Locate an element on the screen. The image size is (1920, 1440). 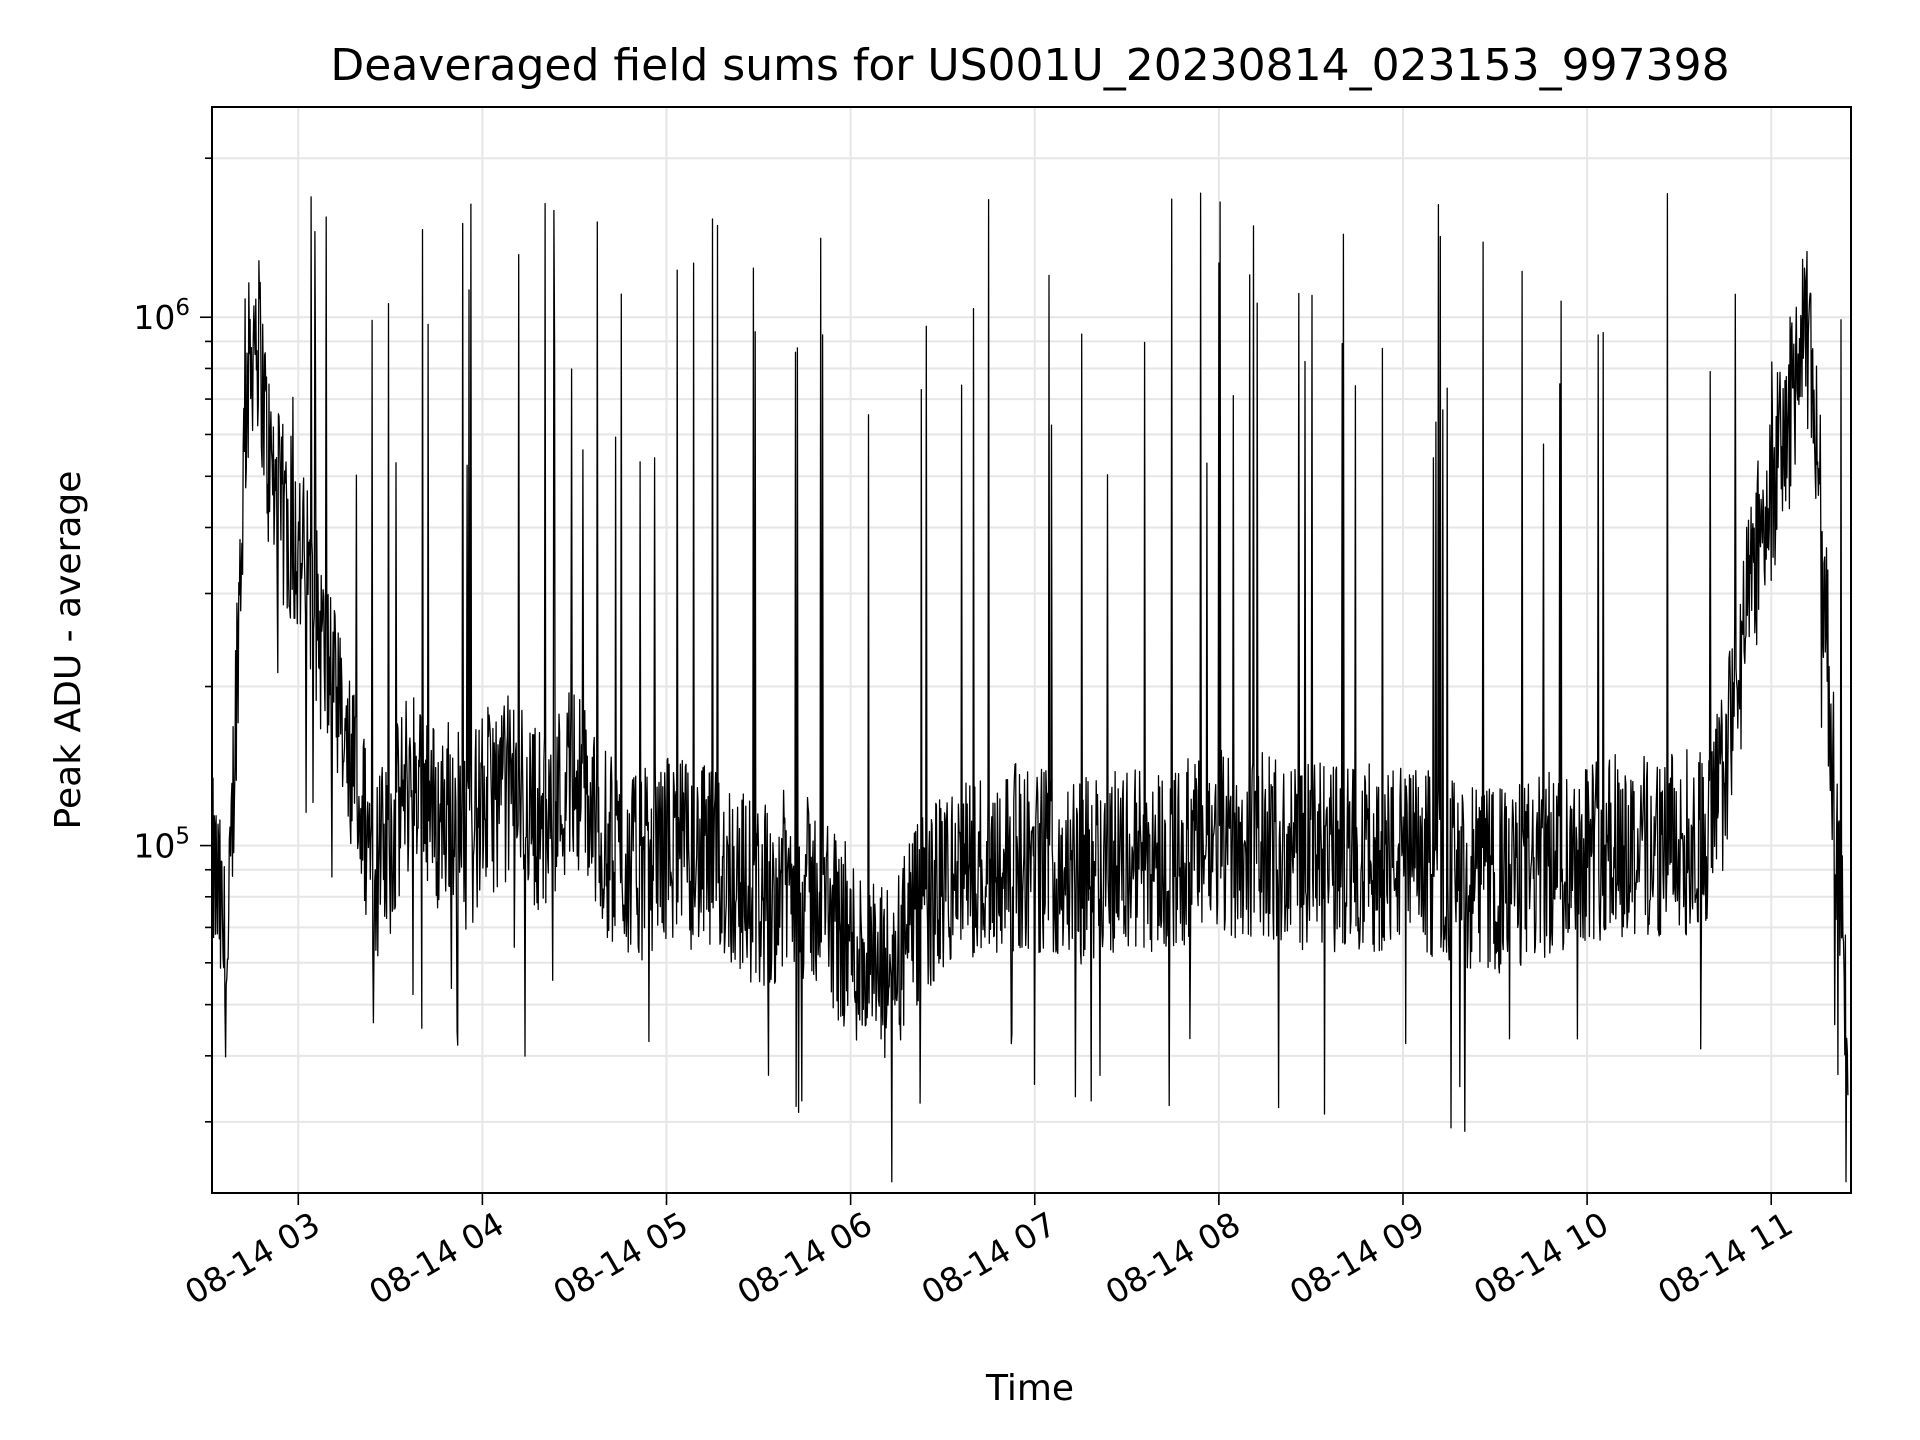
x-tick-label: 08-14 06 is located at coordinates (805, 1258).